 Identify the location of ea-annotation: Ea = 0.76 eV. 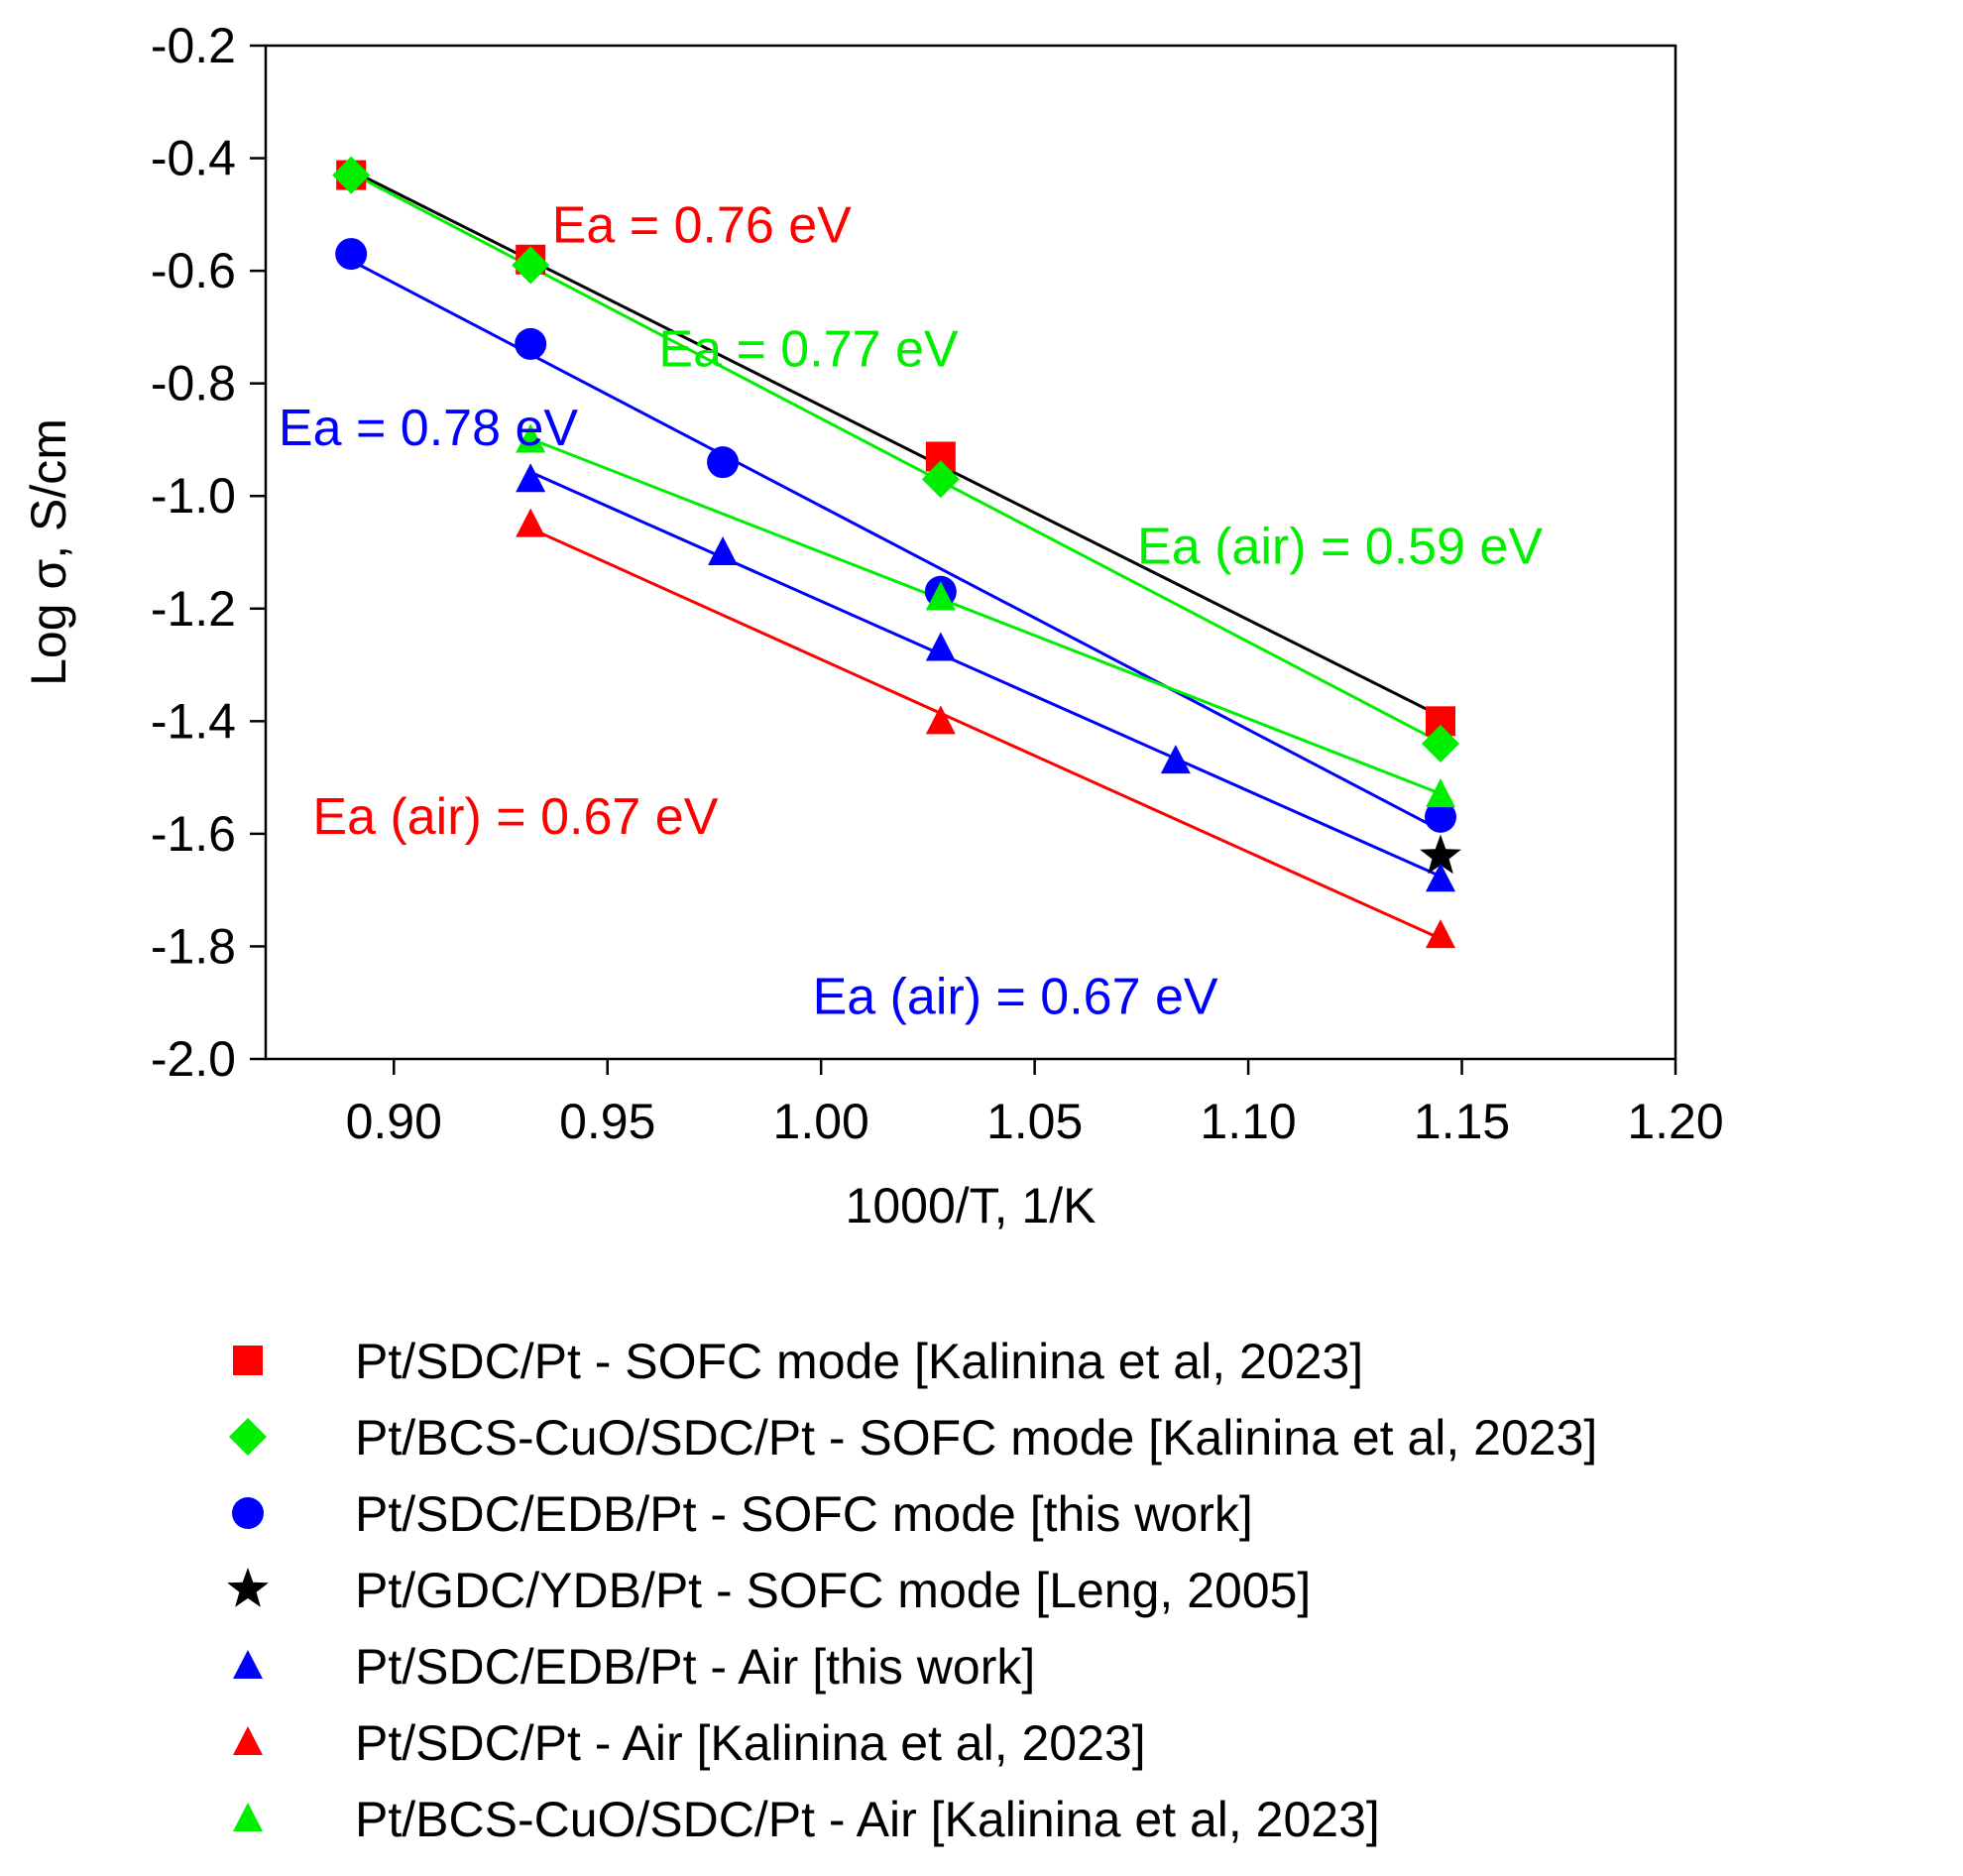
(702, 226).